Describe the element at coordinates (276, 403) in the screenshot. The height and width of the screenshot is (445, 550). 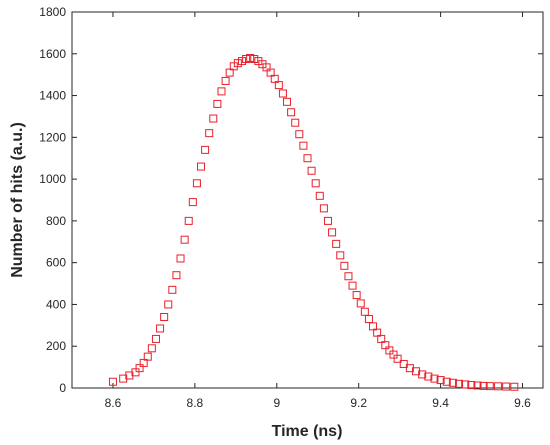
I see `x-tick-label: 9` at that location.